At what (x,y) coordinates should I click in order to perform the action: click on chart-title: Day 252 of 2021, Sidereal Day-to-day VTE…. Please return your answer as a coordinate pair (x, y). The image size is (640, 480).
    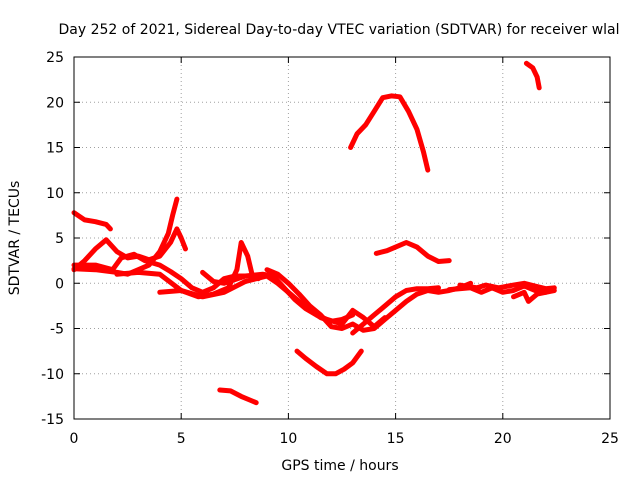
    Looking at the image, I should click on (338, 30).